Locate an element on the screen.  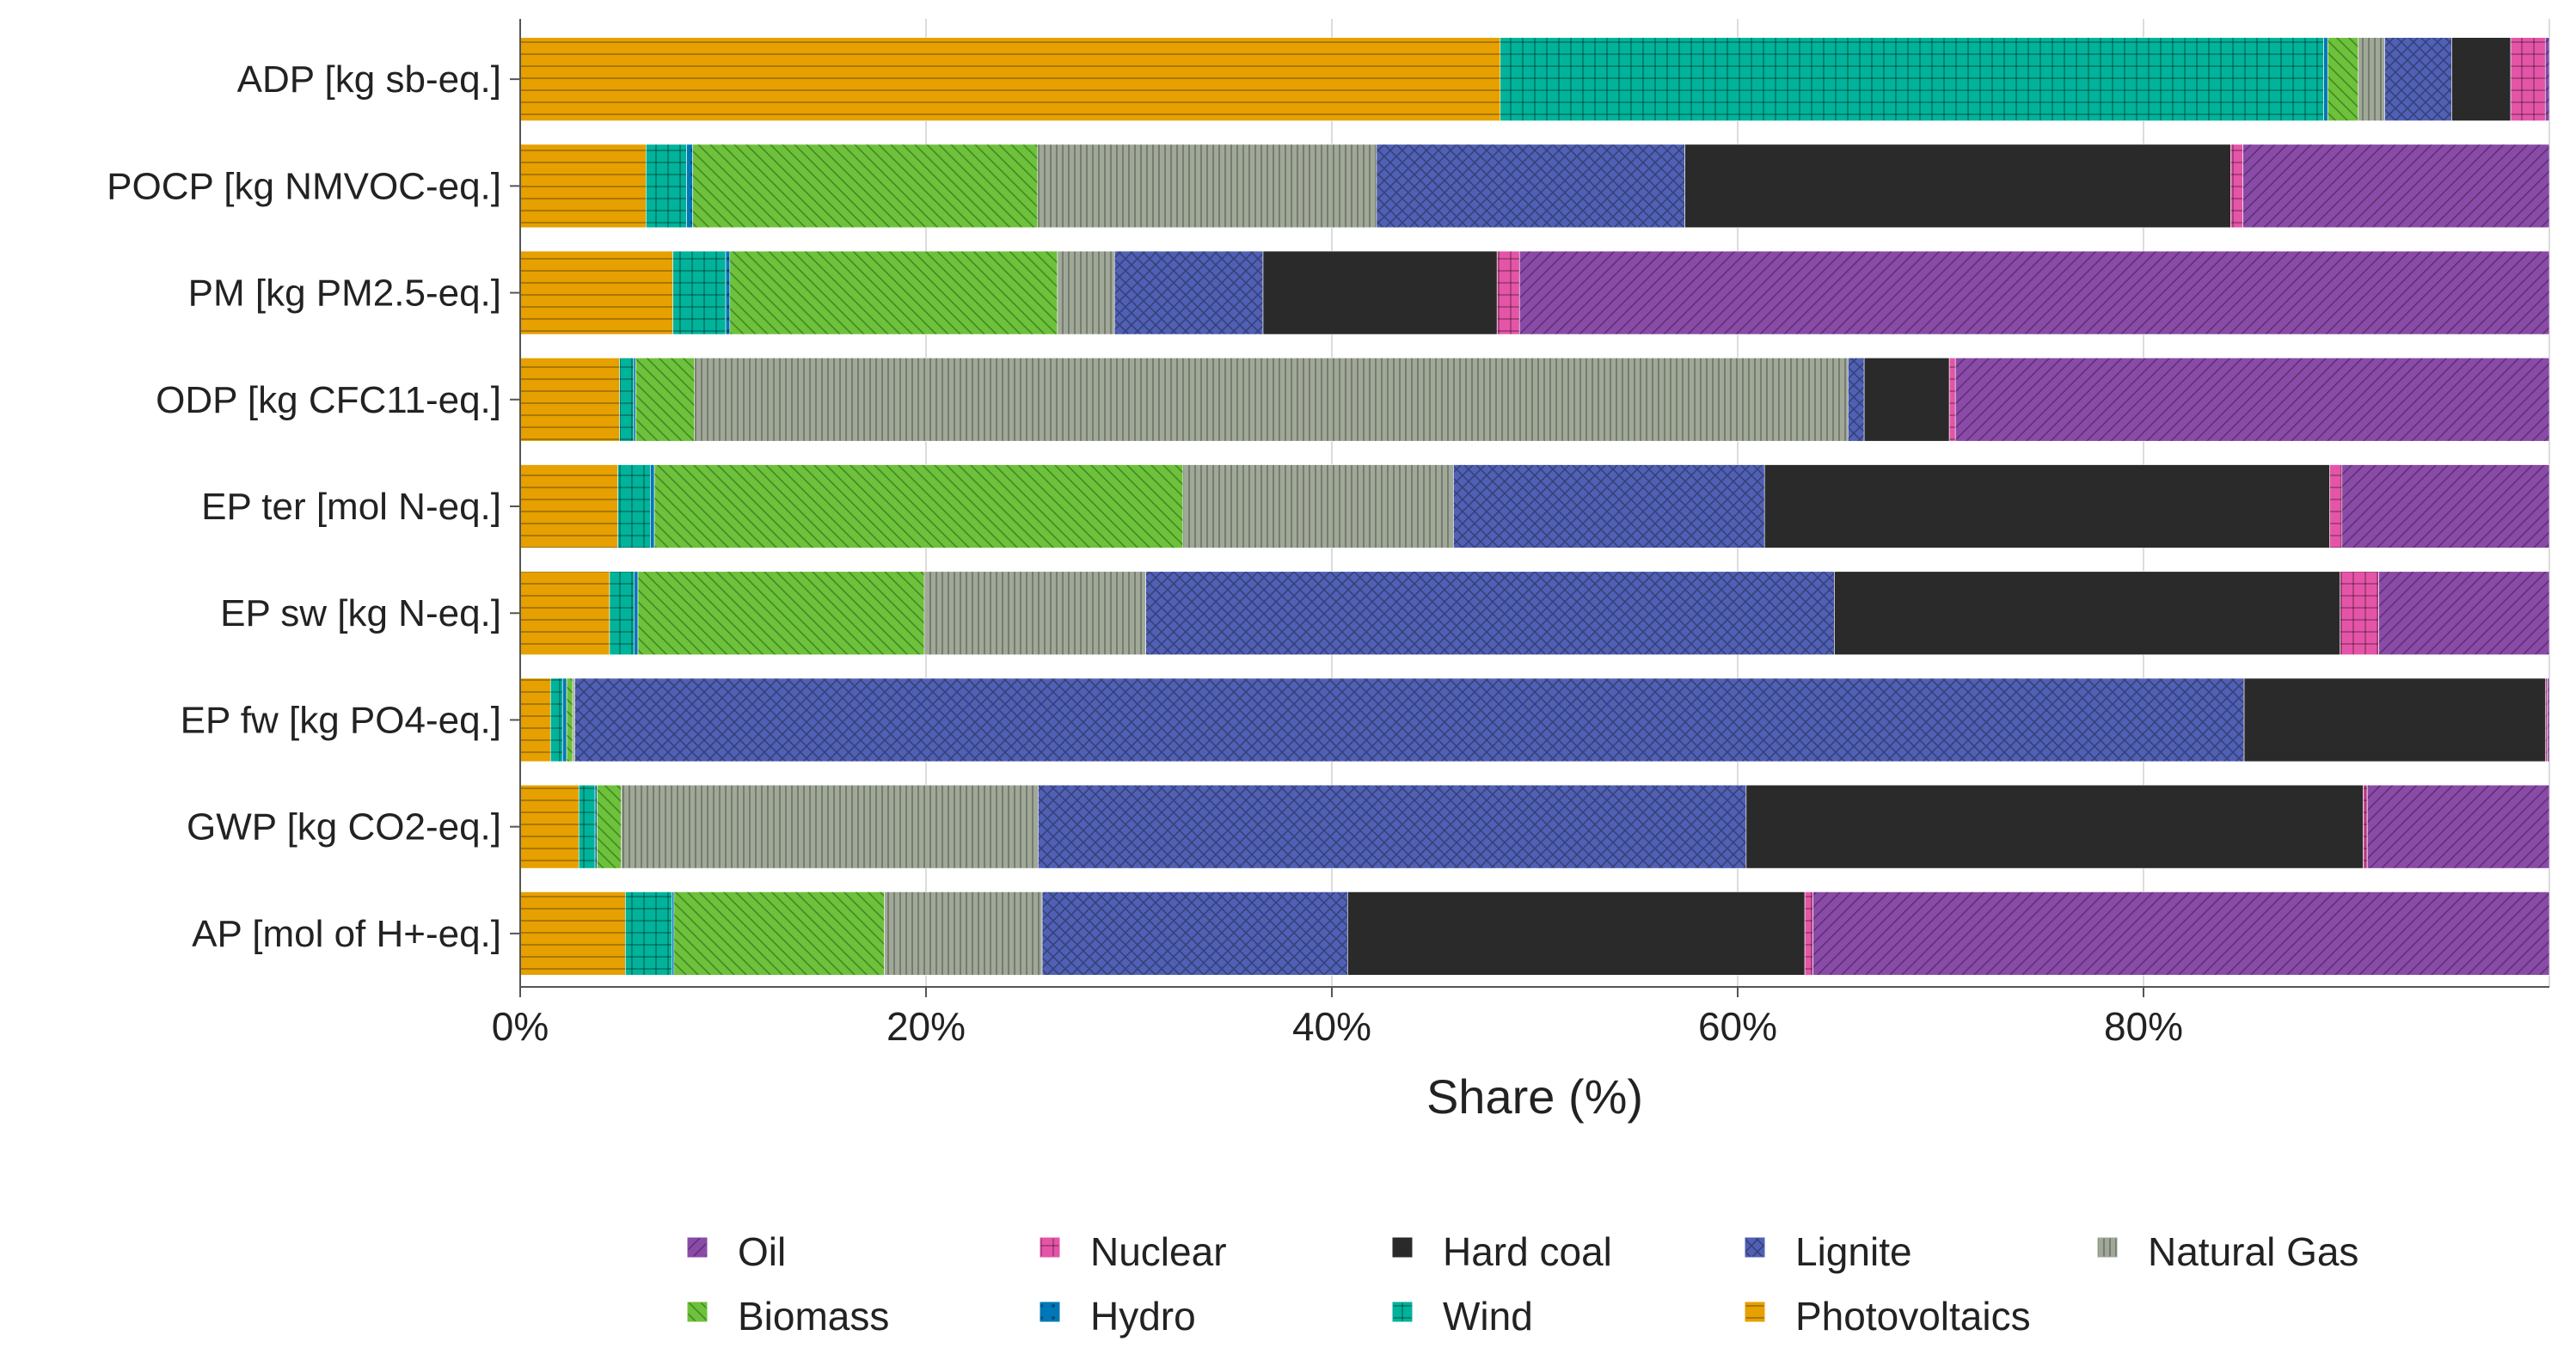
category-label: EP sw [kg N-eq.] is located at coordinates (360, 613).